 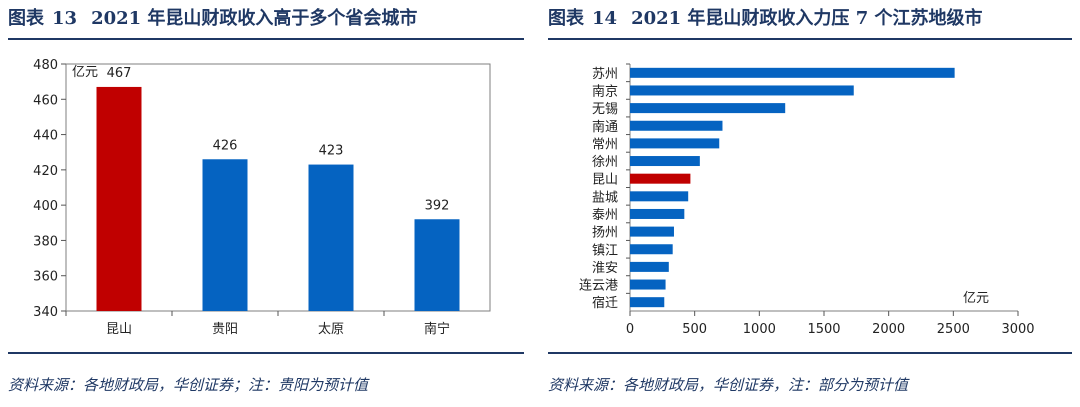 What do you see at coordinates (976, 298) in the screenshot?
I see `x-unit-label: 亿元` at bounding box center [976, 298].